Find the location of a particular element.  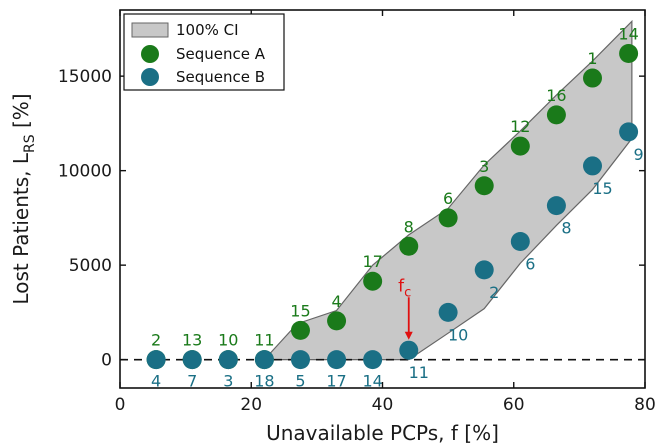

point-label-sequence-a: 12 is located at coordinates (520, 126).